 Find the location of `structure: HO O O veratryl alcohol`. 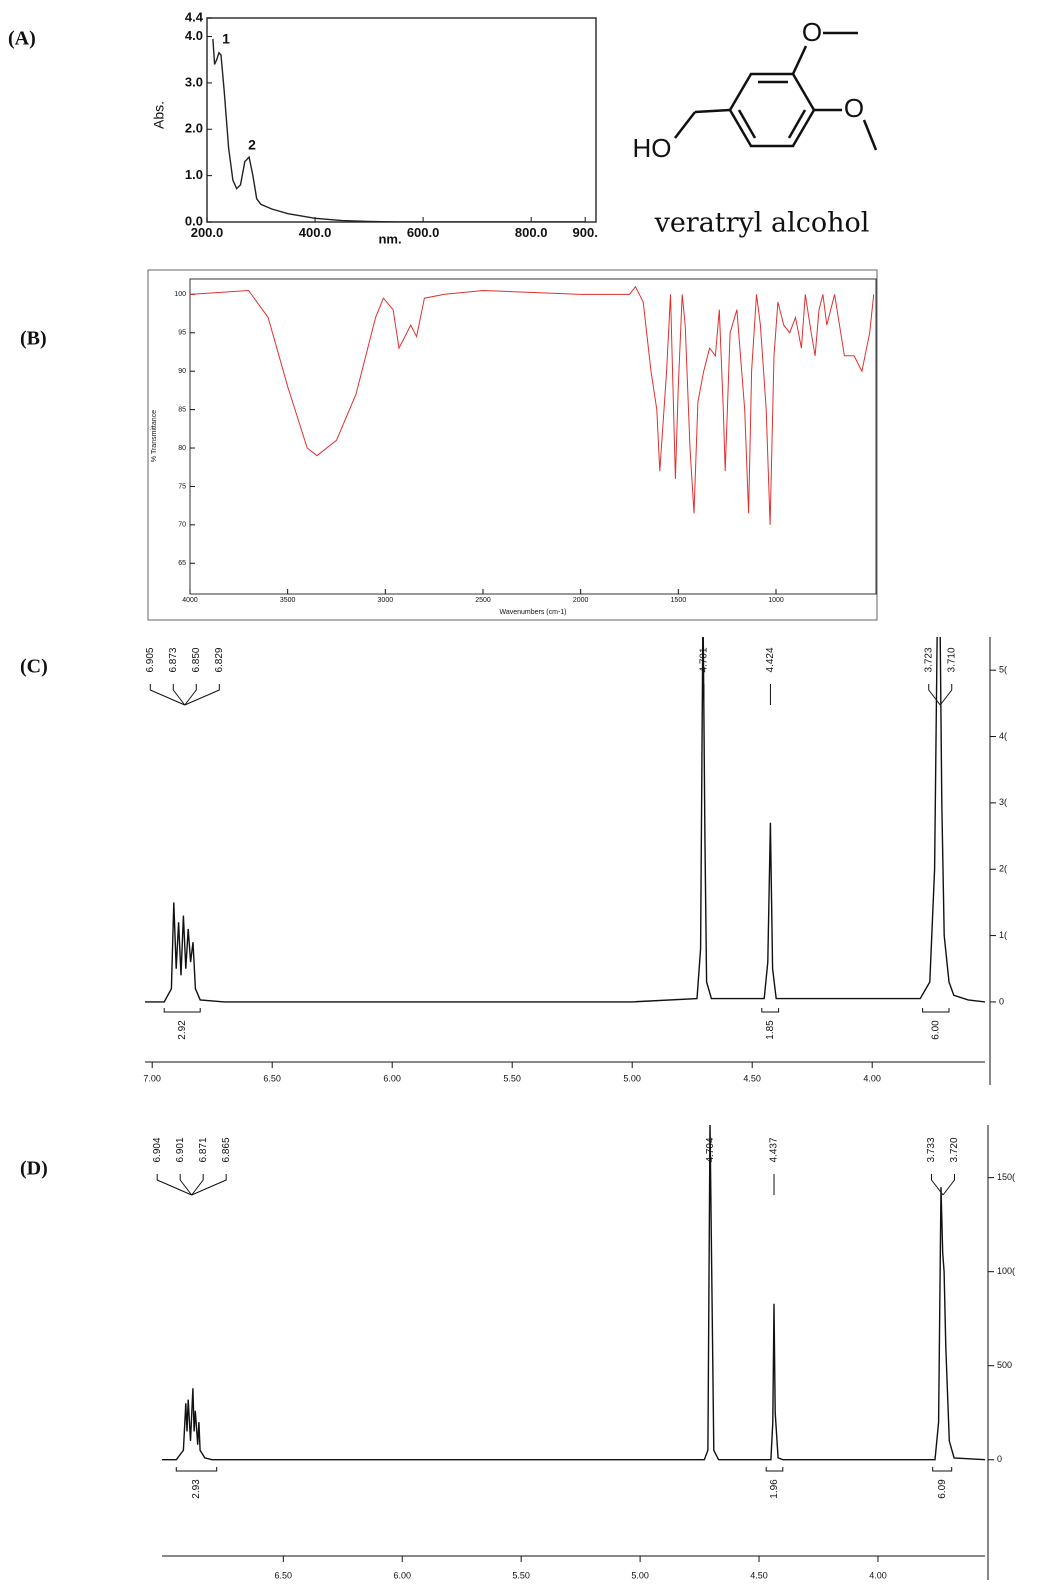

structure: HO O O veratryl alcohol is located at coordinates (755, 128).